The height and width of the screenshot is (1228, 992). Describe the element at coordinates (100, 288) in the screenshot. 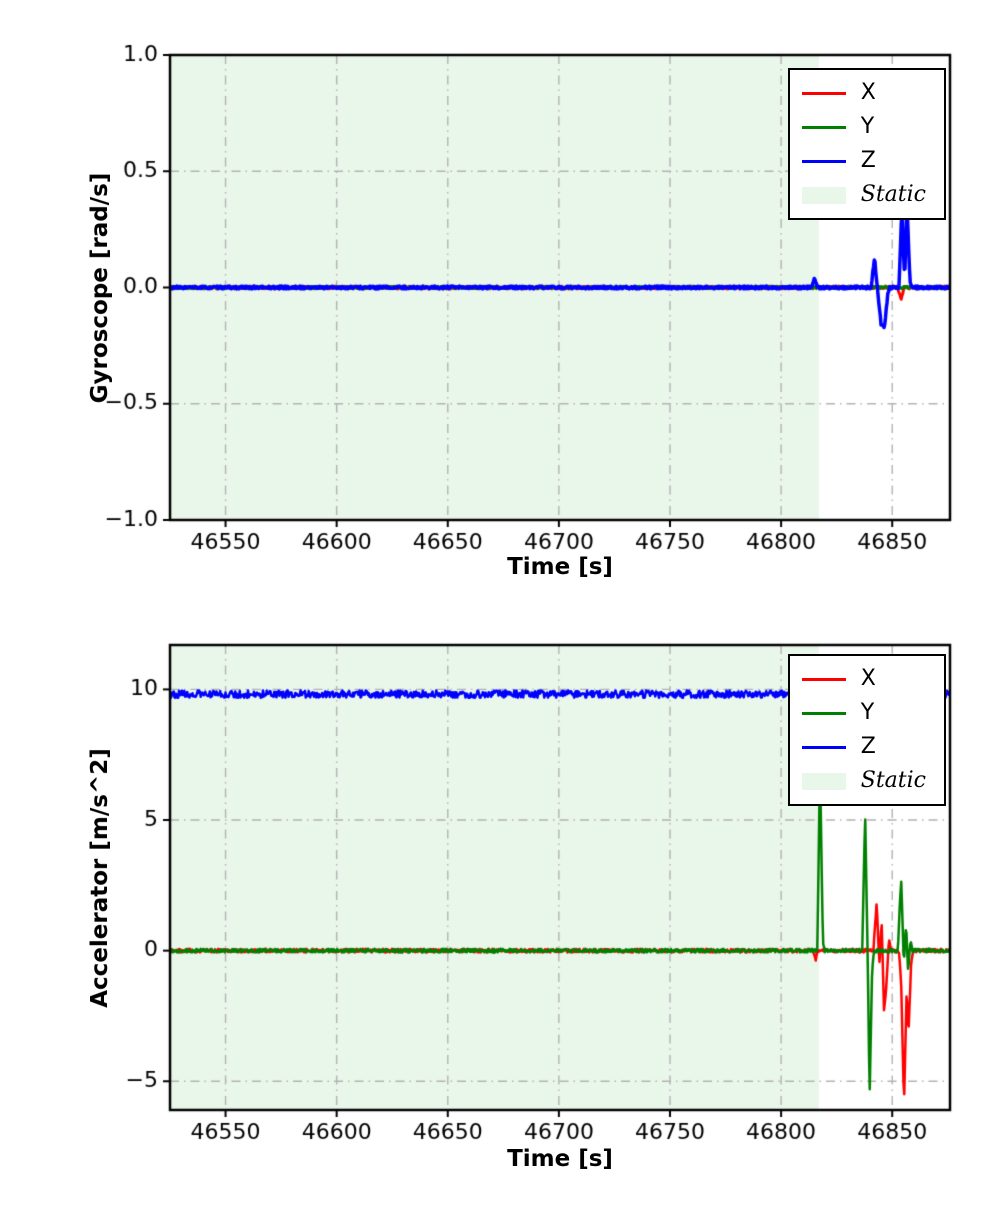

I see `gyroscope-y-axis-label: Gyroscope [rad/s]` at that location.